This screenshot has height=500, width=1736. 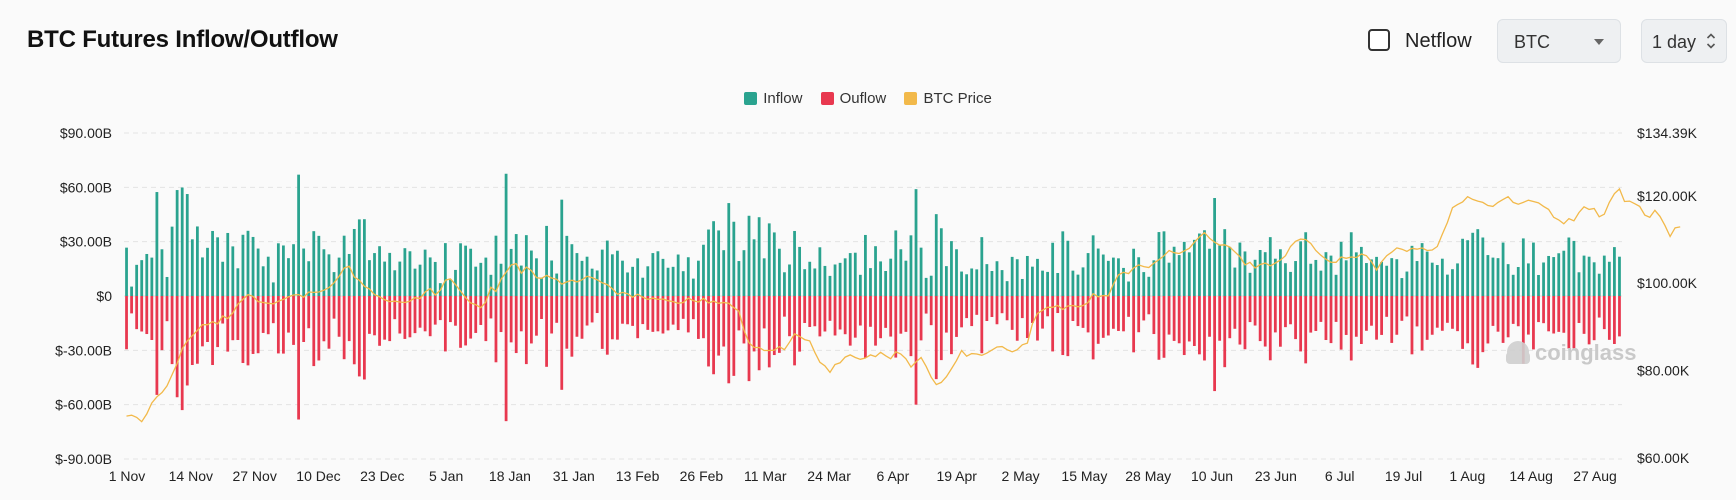 What do you see at coordinates (1379, 40) in the screenshot?
I see `netflow-checkbox` at bounding box center [1379, 40].